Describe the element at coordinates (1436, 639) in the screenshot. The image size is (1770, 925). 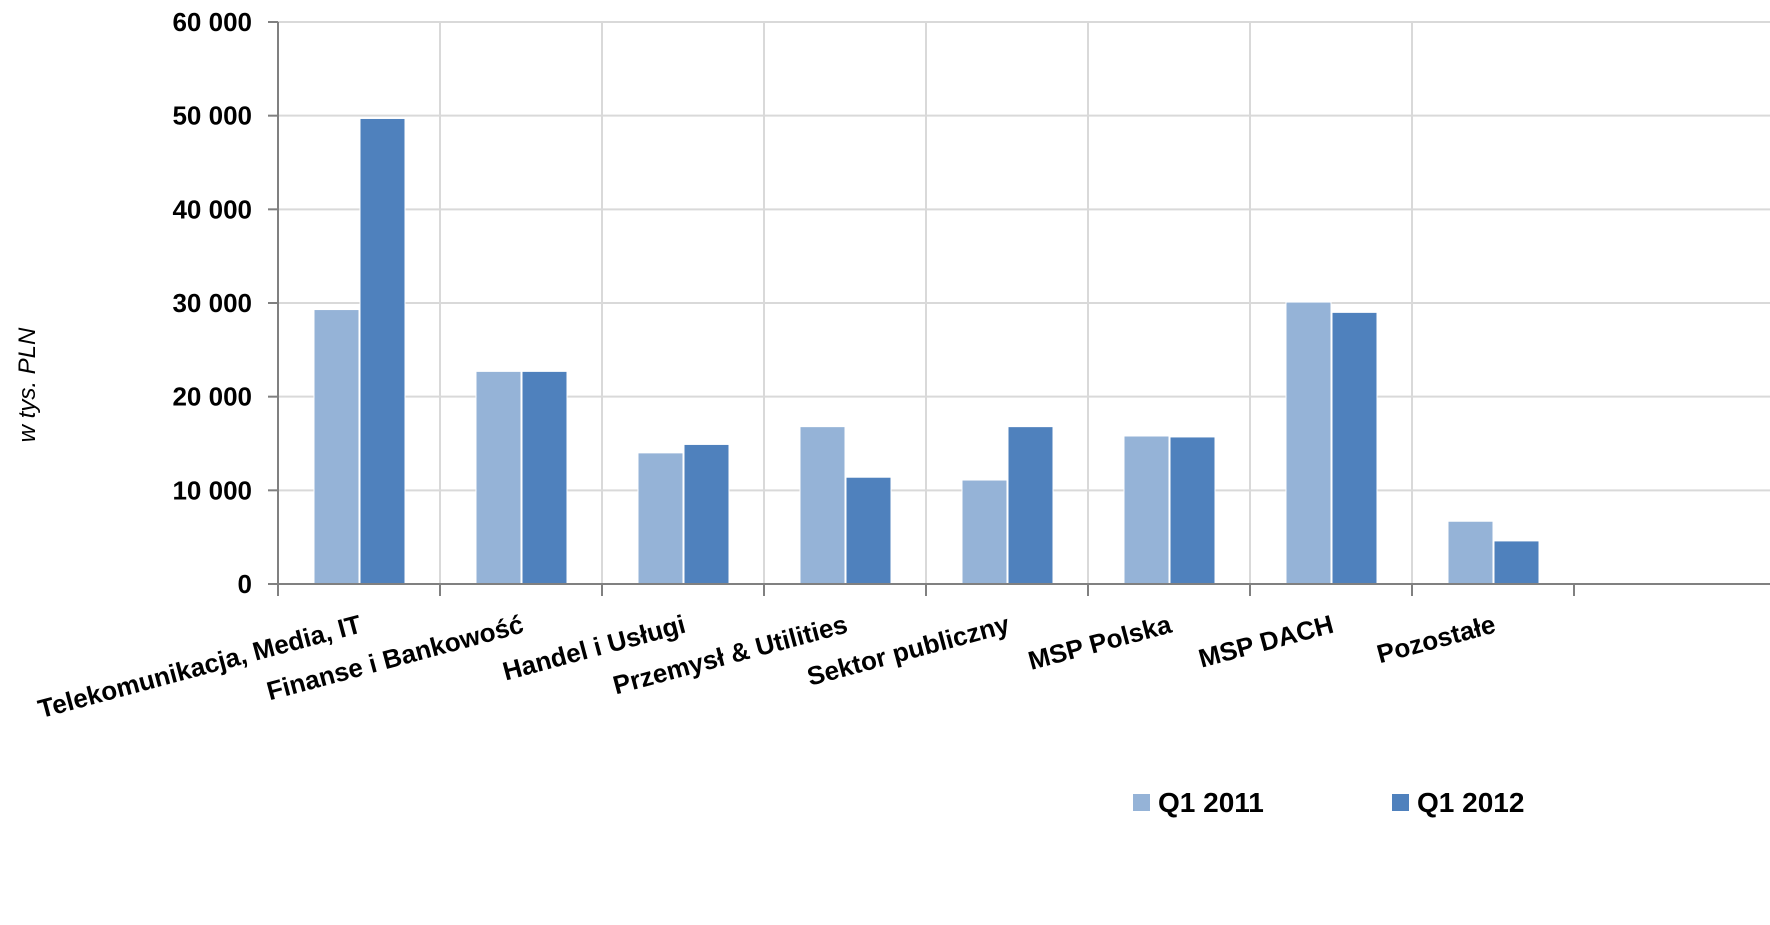
I see `category-label: Pozostałe` at that location.